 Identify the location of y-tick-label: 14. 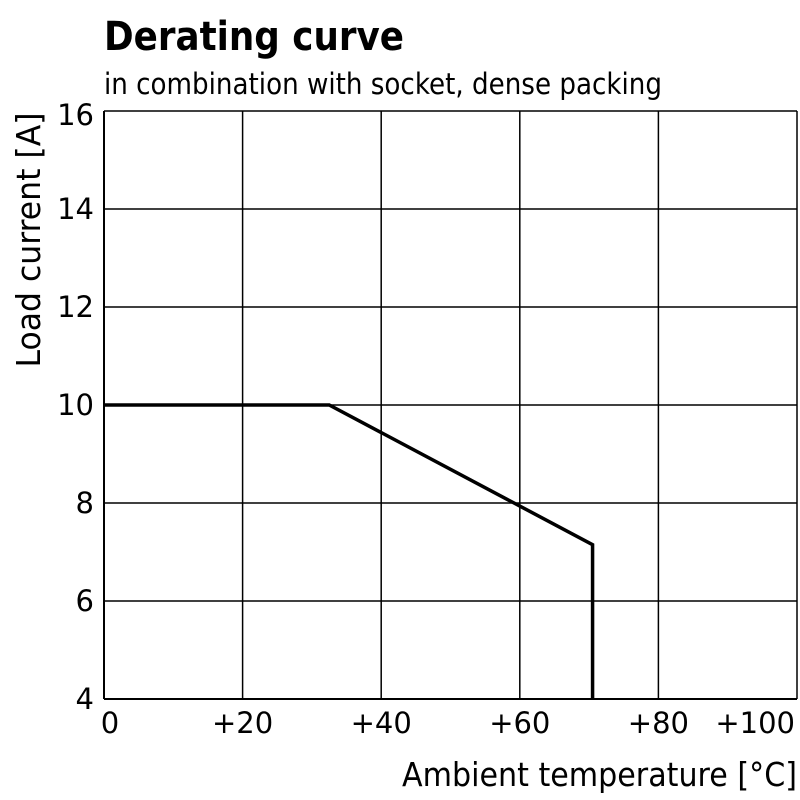
(75, 209).